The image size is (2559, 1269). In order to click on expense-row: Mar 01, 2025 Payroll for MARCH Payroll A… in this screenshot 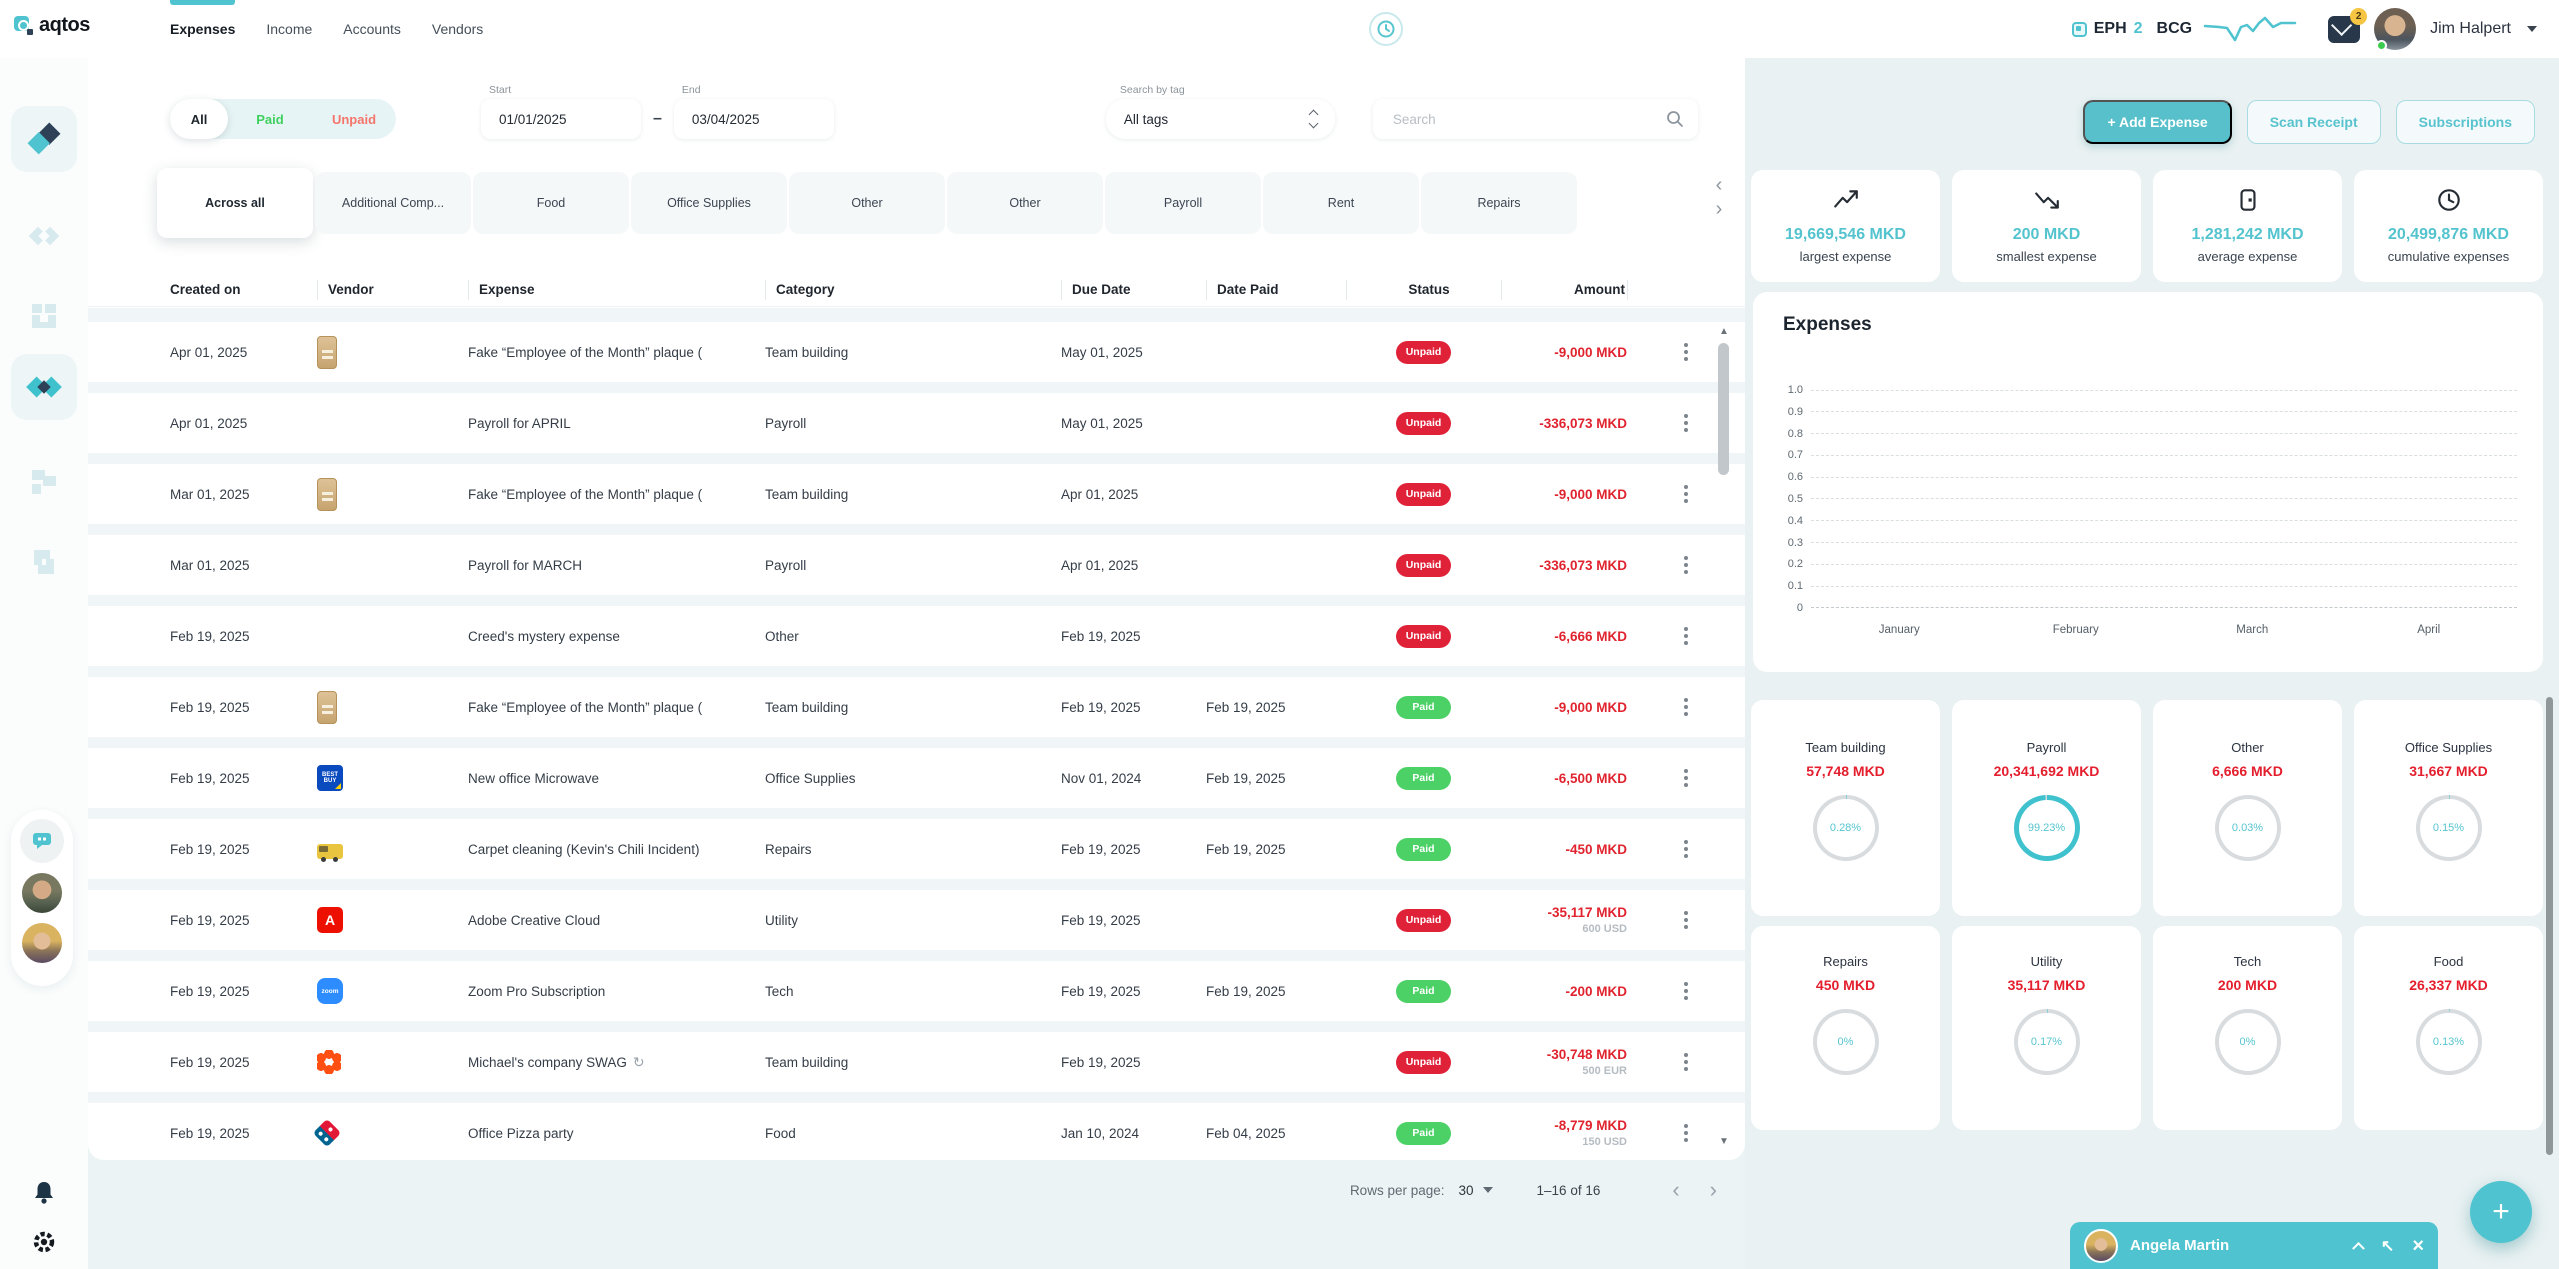, I will do `click(916, 565)`.